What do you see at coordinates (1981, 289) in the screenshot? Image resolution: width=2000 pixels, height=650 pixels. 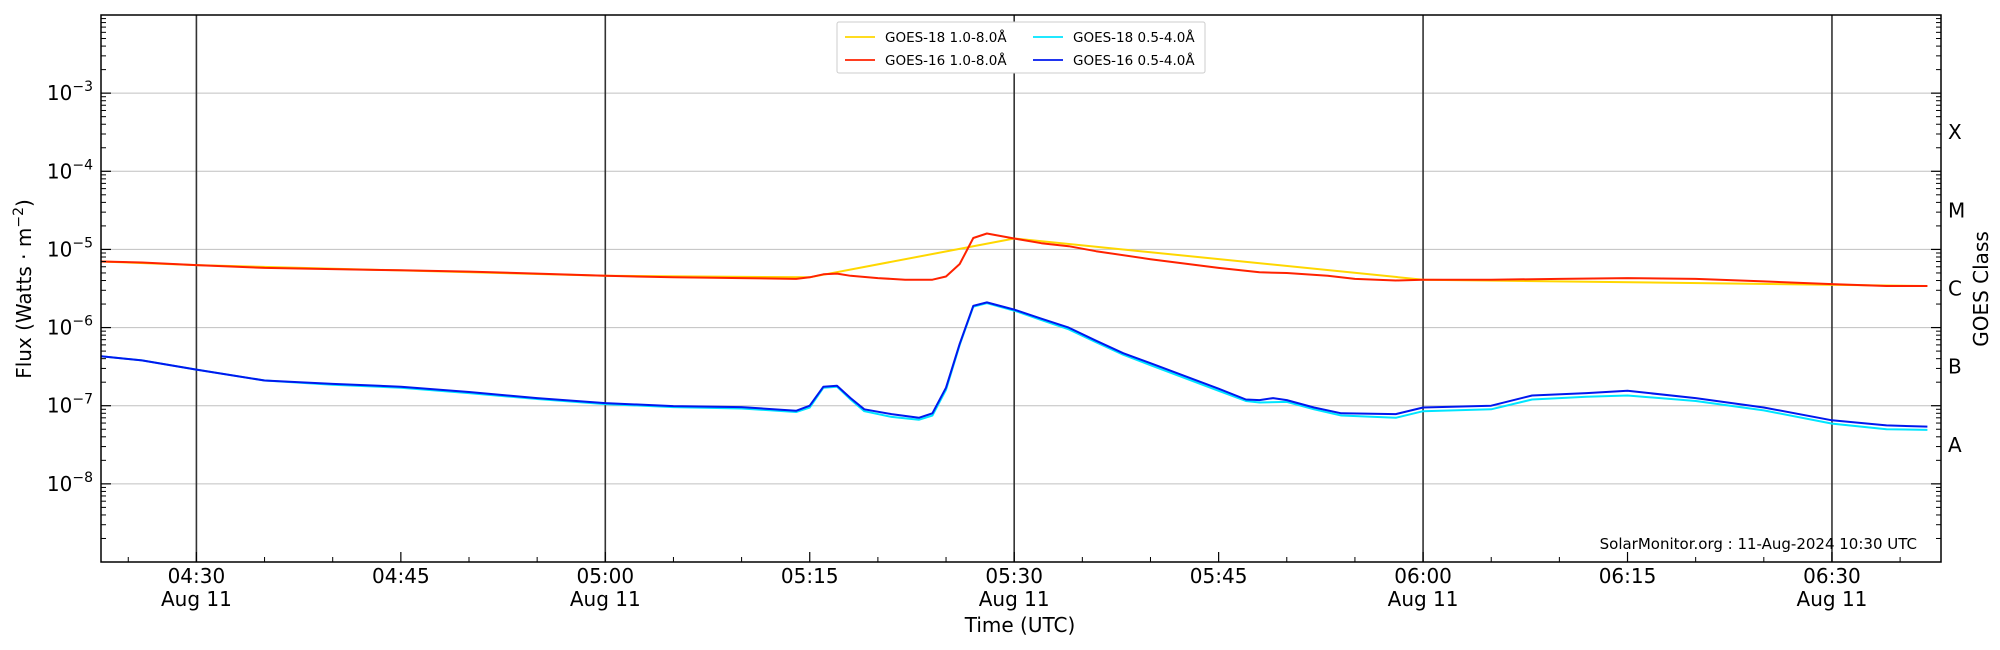 I see `goes-class-axis-label: GOES Class` at bounding box center [1981, 289].